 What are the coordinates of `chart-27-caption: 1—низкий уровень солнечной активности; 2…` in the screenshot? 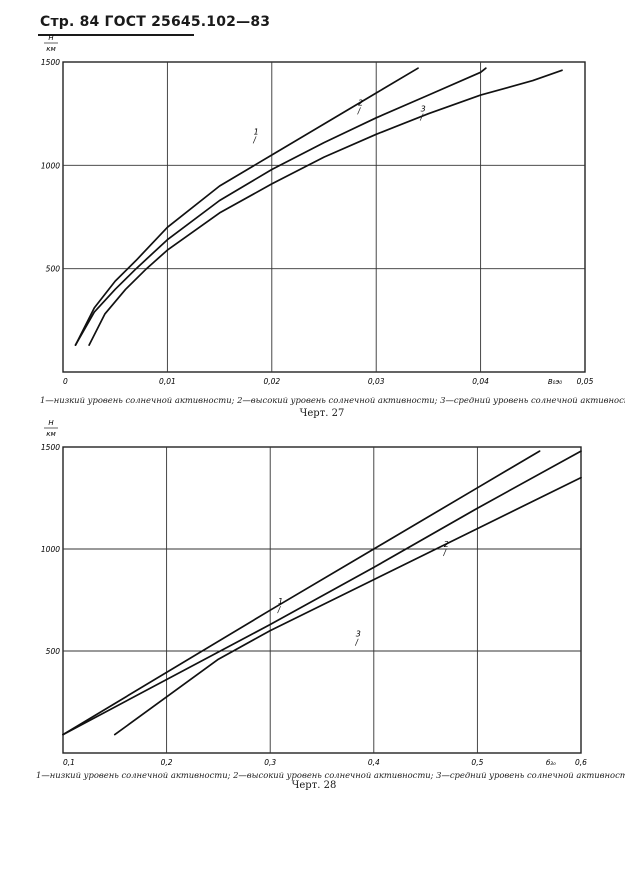 It's located at (332, 400).